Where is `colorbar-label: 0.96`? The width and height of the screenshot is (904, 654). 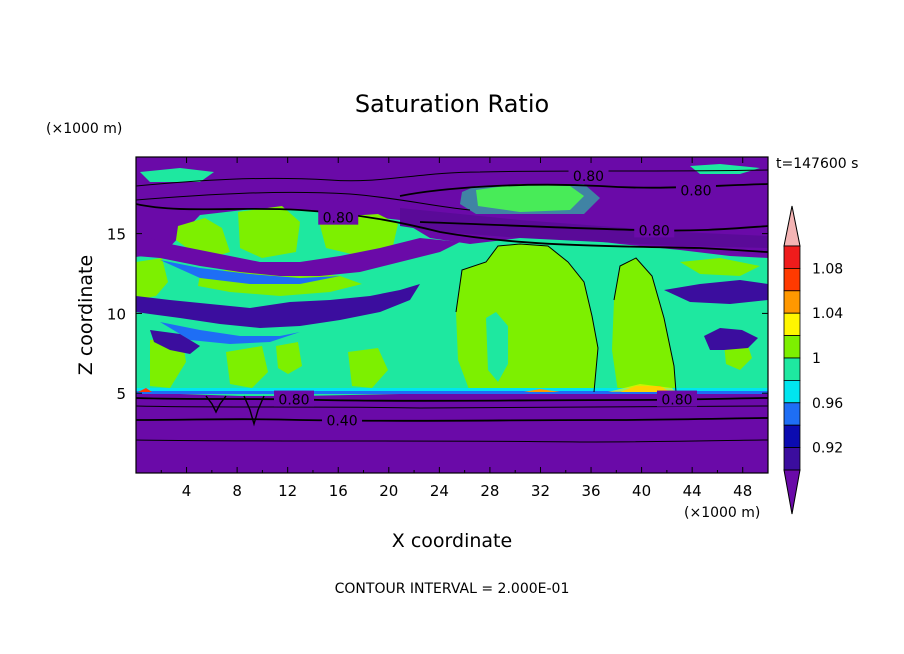
colorbar-label: 0.96 is located at coordinates (827, 404).